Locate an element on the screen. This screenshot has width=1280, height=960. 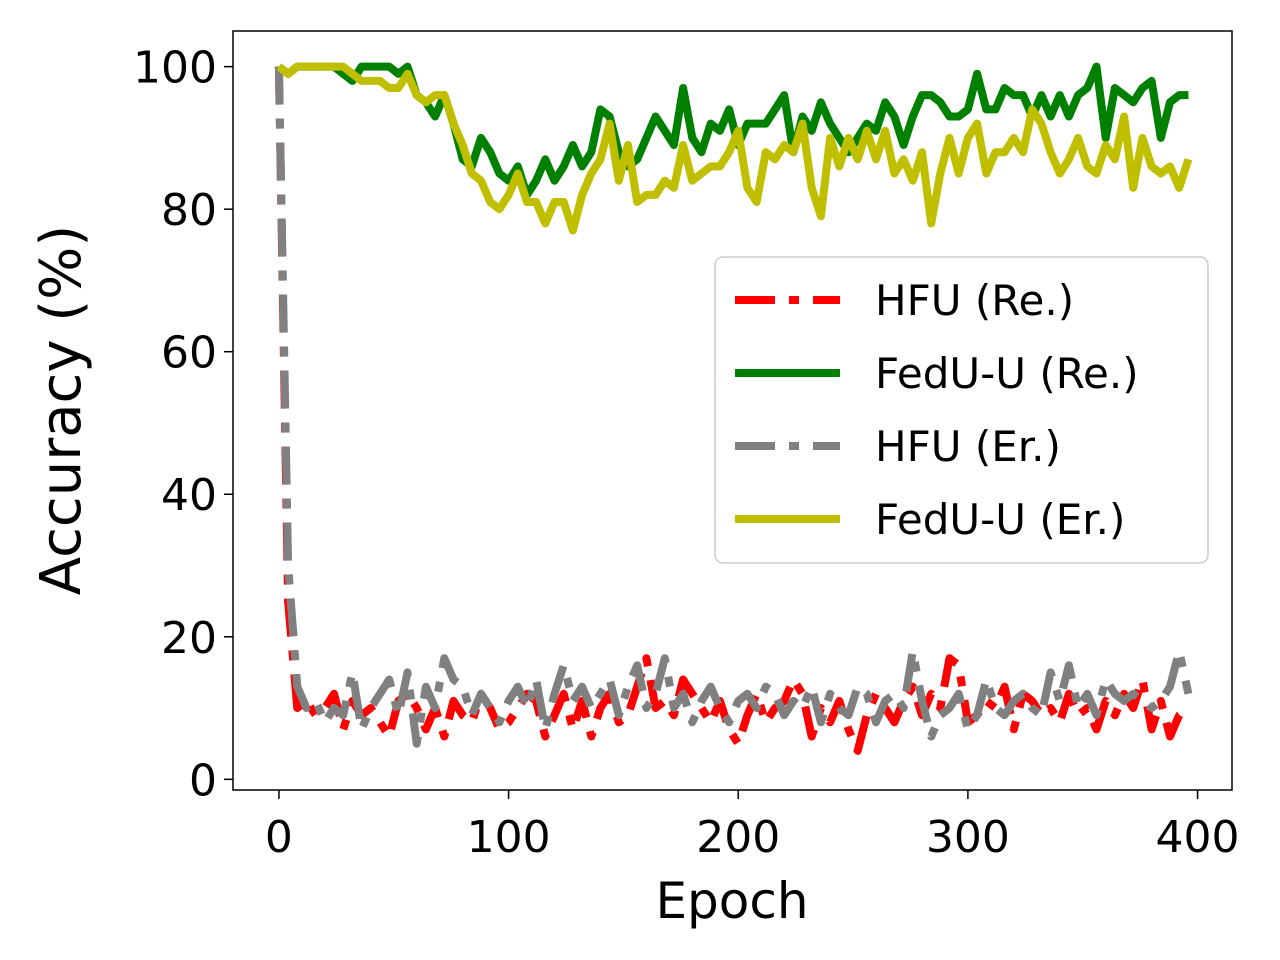
x-tick-label: 300 is located at coordinates (968, 837).